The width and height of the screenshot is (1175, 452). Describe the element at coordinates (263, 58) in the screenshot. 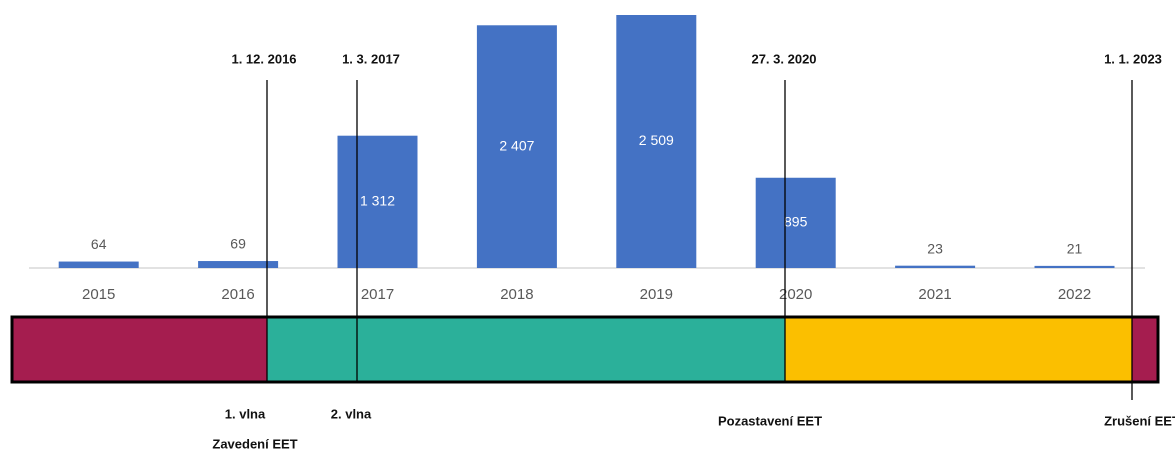

I see `event-date: 1. 12. 2016` at that location.